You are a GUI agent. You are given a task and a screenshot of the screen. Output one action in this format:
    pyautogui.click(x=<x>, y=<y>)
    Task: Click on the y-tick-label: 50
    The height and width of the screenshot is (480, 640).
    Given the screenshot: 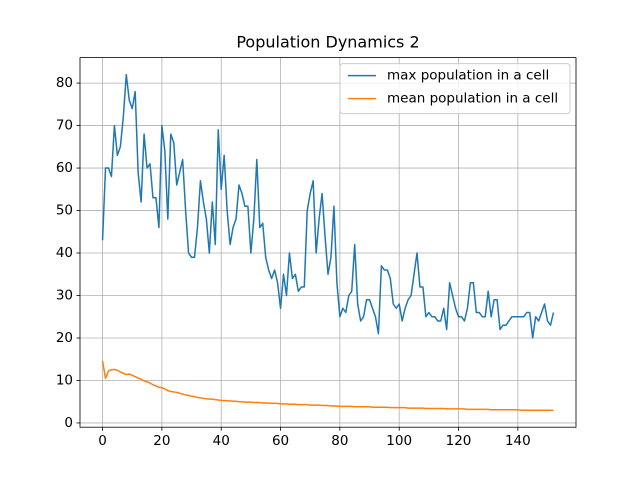 What is the action you would take?
    pyautogui.click(x=64, y=211)
    